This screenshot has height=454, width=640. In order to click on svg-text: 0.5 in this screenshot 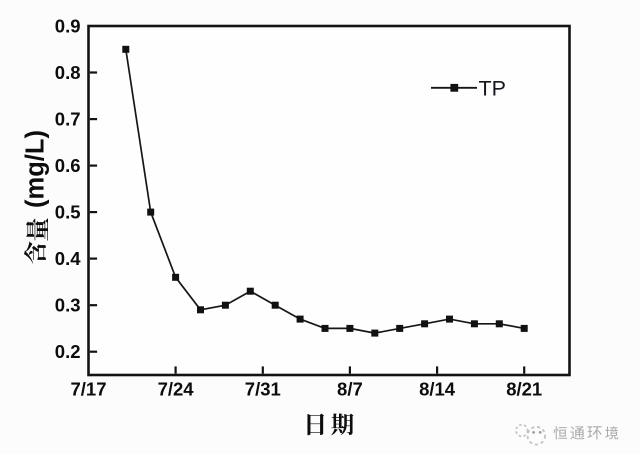, I will do `click(68, 212)`.